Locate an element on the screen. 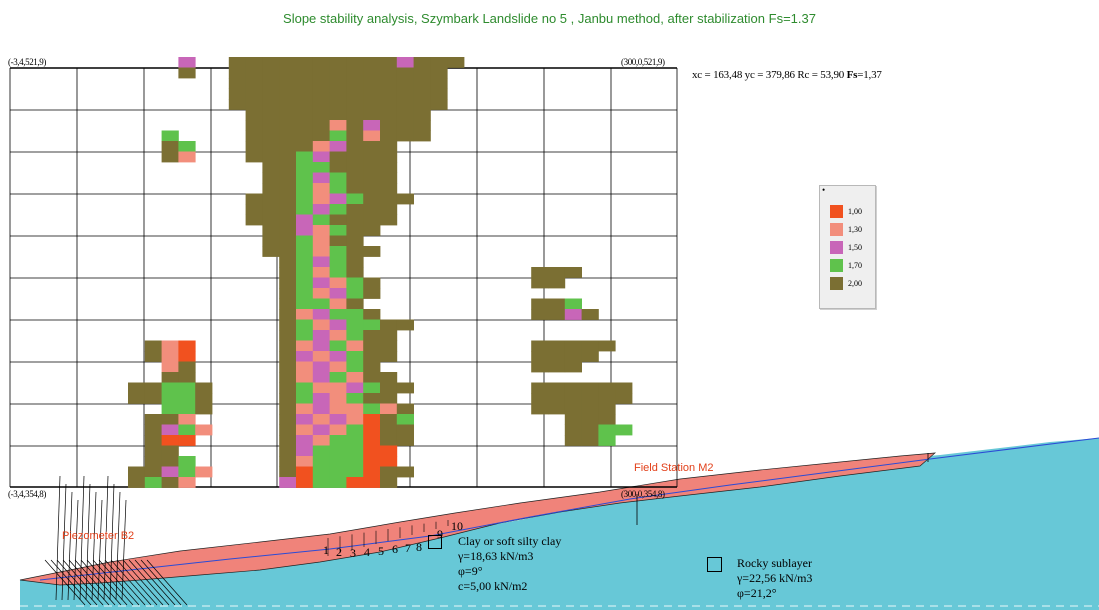 The image size is (1099, 610). slice-number: 5 is located at coordinates (381, 551).